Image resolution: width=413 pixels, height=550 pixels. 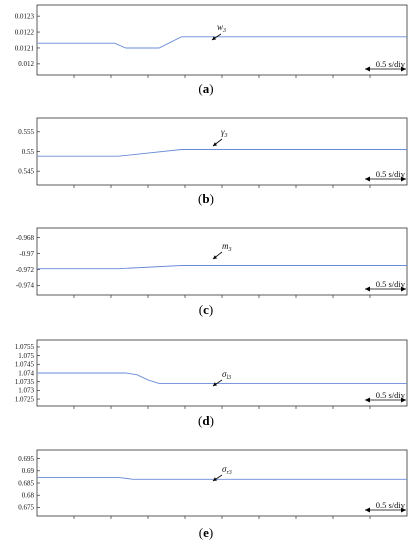 What do you see at coordinates (205, 88) in the screenshot?
I see `panel-caption: (a)` at bounding box center [205, 88].